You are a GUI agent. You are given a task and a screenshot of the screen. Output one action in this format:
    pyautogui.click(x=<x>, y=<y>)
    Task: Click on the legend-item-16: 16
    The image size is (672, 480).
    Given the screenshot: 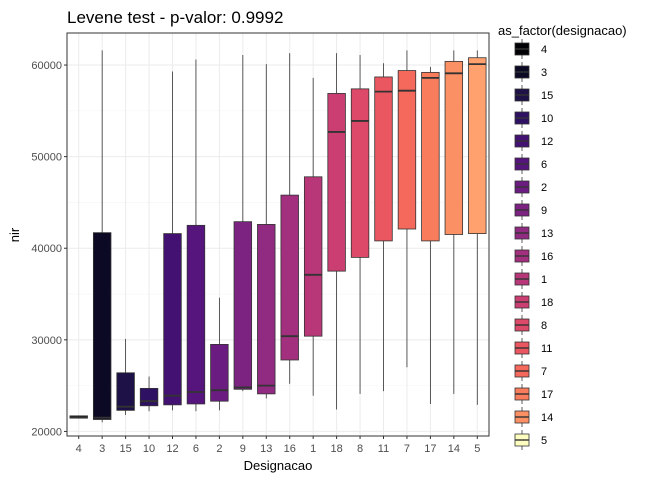 What is the action you would take?
    pyautogui.click(x=533, y=256)
    